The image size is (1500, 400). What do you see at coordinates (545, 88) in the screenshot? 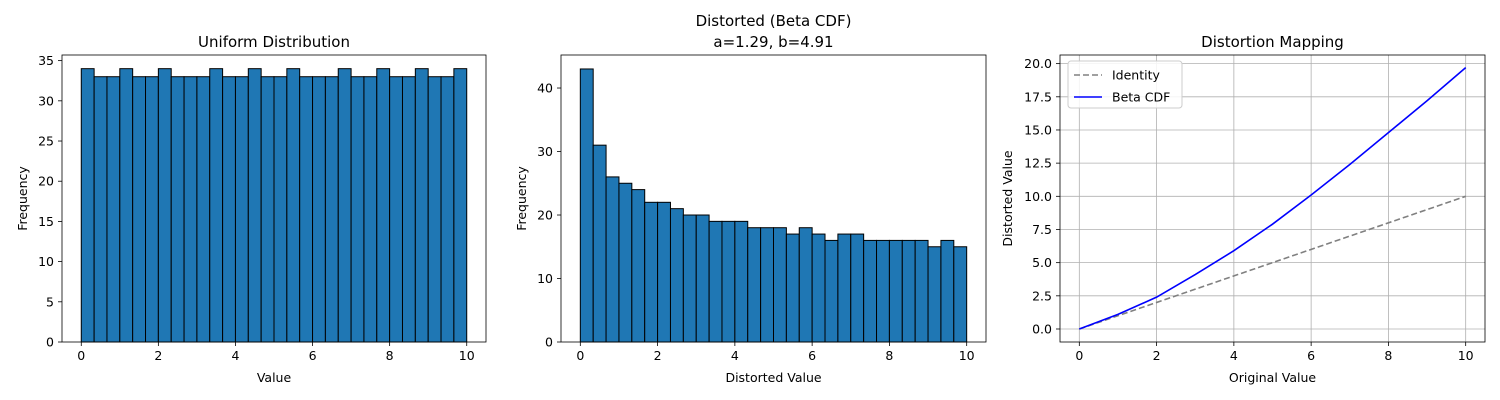
I see `y-tick-label: 40` at bounding box center [545, 88].